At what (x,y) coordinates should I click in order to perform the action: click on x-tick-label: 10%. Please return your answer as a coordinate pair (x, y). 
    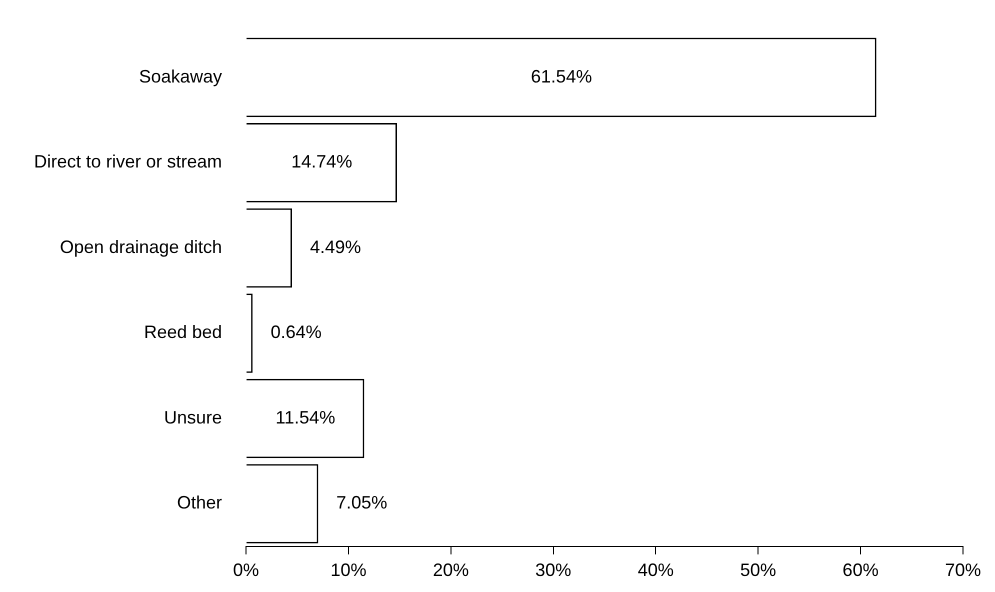
    Looking at the image, I should click on (348, 570).